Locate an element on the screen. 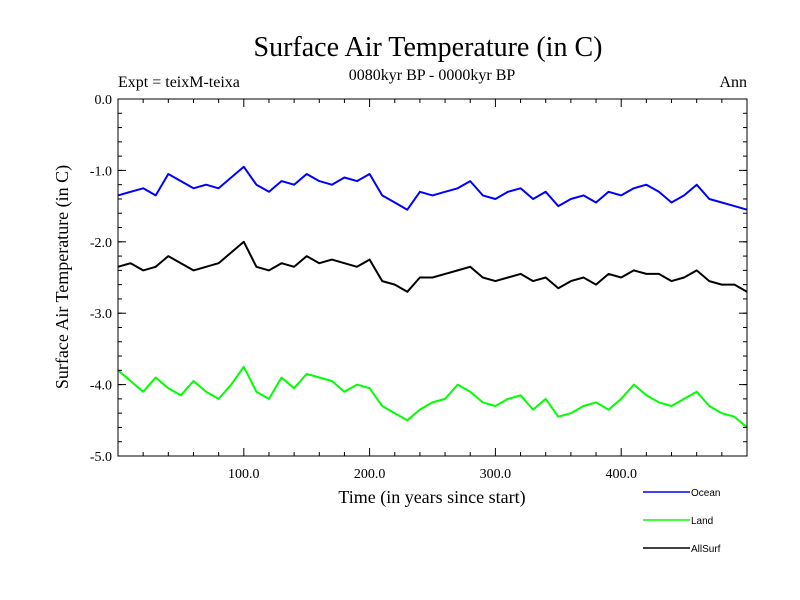 This screenshot has width=800, height=600. series-line-land is located at coordinates (432, 397).